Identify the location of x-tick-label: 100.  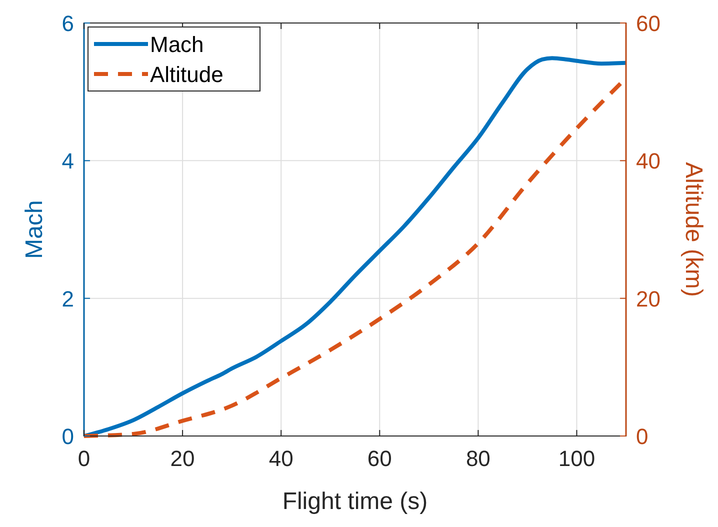
(577, 458).